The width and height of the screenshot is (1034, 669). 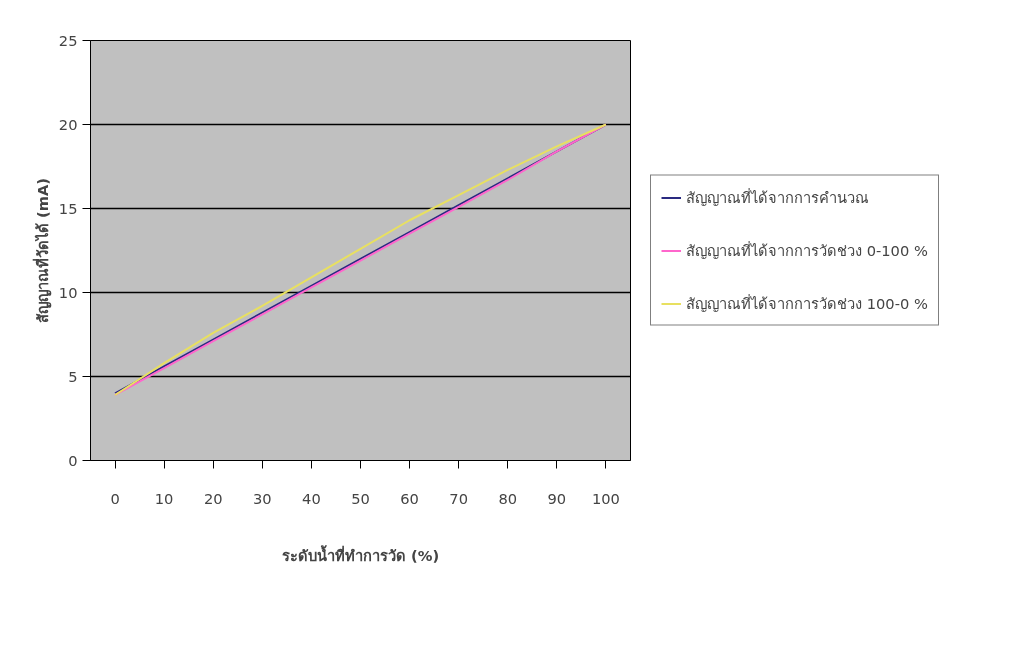 What do you see at coordinates (360, 554) in the screenshot?
I see `x-axis-title: ระดับน้ำที่ทำการวัด (%)` at bounding box center [360, 554].